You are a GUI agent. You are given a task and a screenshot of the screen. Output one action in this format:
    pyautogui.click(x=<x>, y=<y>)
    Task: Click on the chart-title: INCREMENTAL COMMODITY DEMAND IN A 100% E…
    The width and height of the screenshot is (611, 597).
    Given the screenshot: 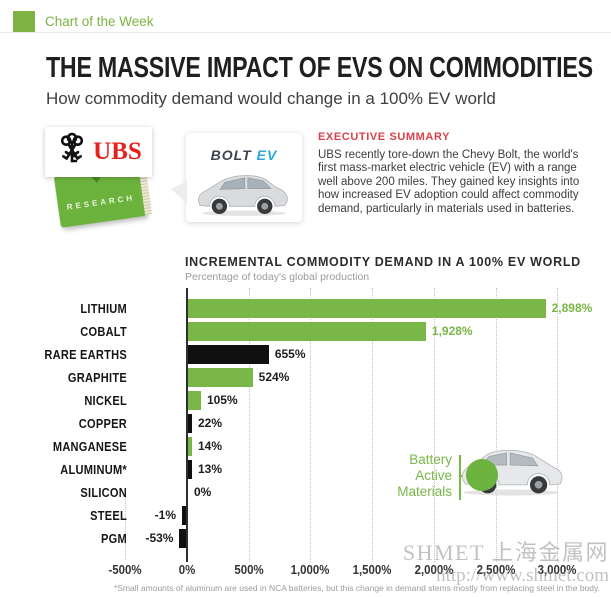 What is the action you would take?
    pyautogui.click(x=383, y=262)
    